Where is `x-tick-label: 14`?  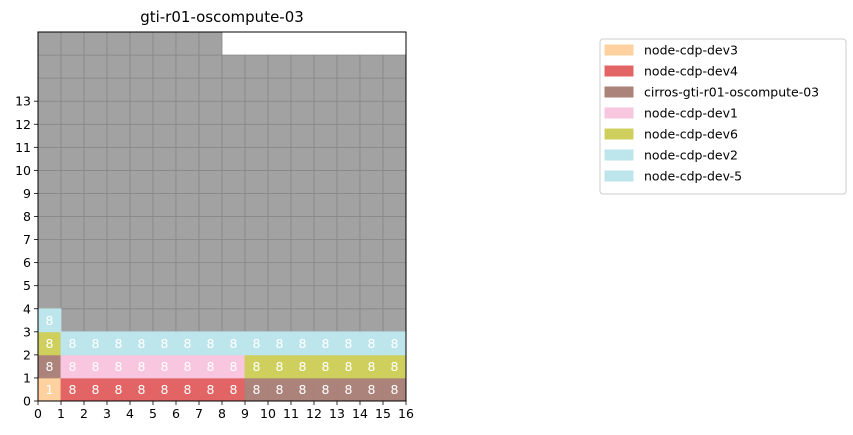 x-tick-label: 14 is located at coordinates (360, 413).